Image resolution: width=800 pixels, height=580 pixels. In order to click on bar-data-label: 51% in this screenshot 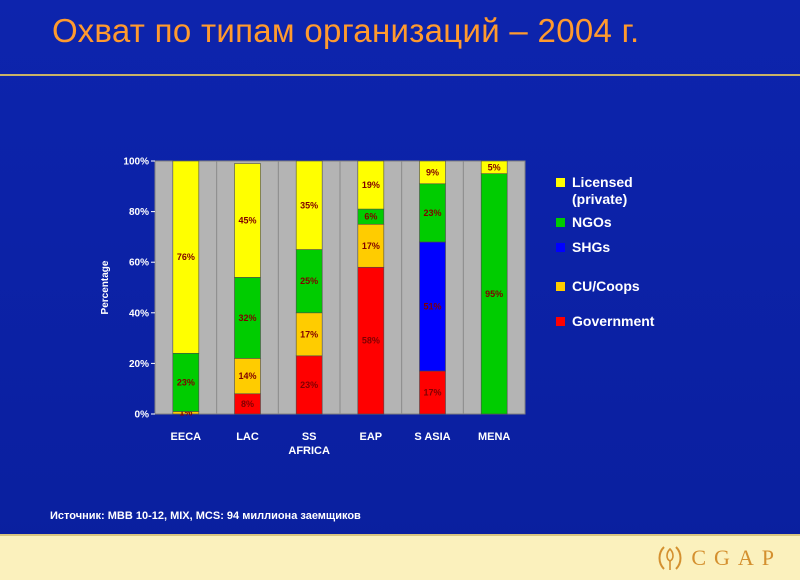, I will do `click(432, 306)`.